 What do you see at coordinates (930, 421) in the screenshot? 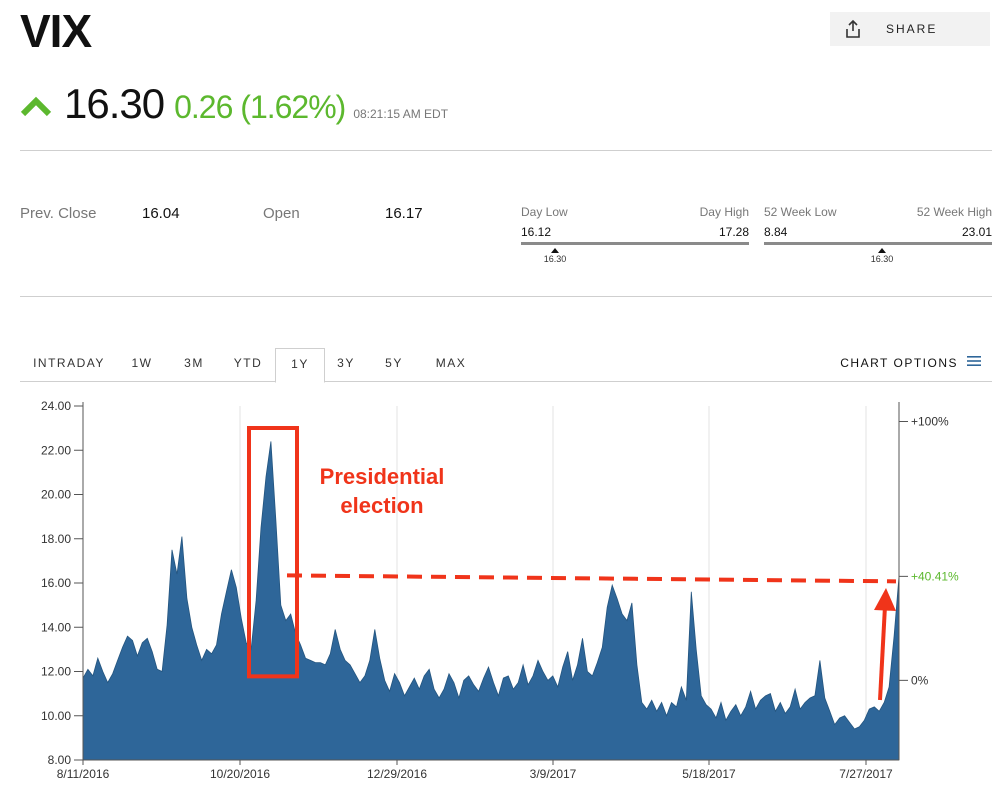
I see `right-tick-label: +100%` at bounding box center [930, 421].